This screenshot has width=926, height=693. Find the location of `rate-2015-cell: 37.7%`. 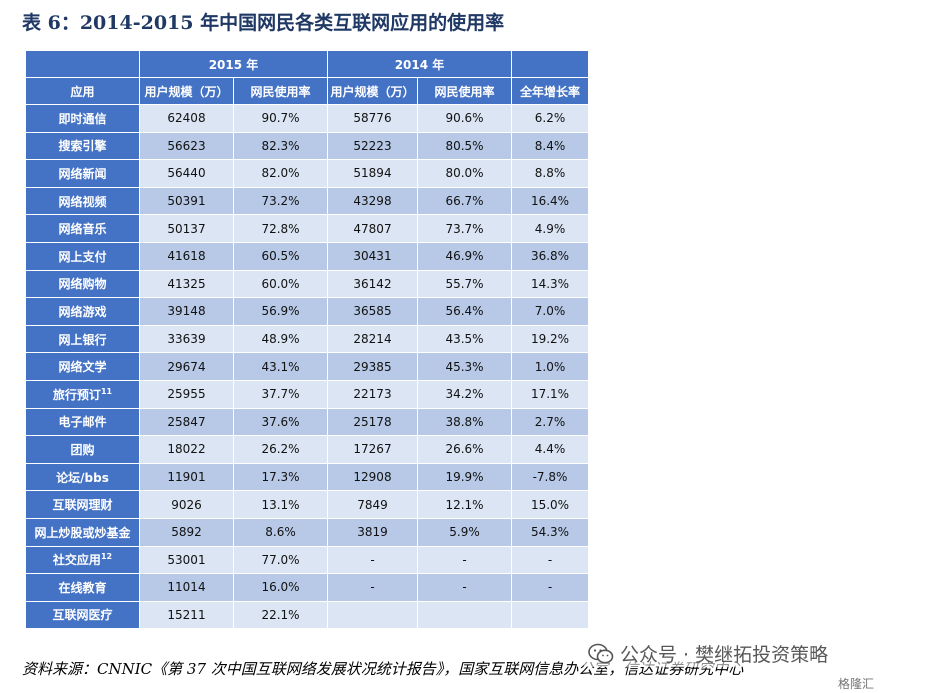

rate-2015-cell: 37.7% is located at coordinates (280, 394).